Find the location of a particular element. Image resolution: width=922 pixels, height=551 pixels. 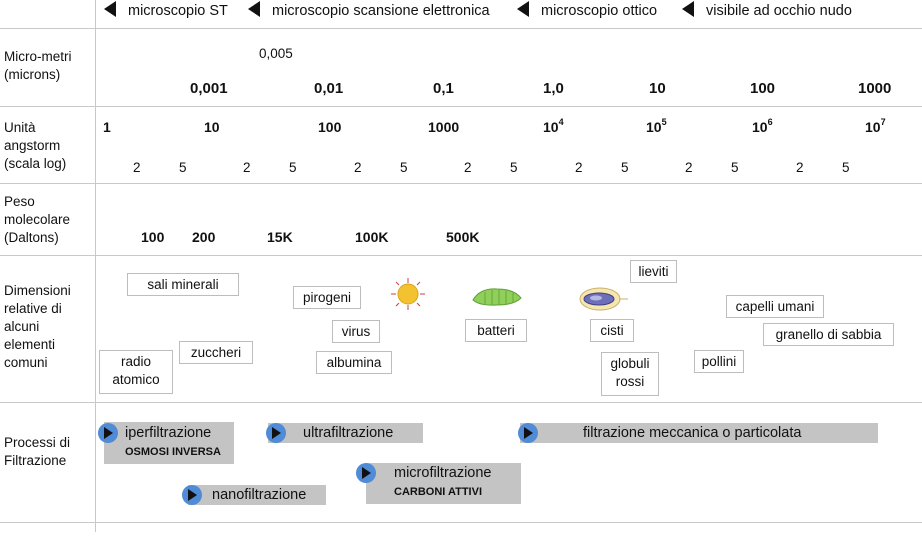

bar-ultrafiltrazione is located at coordinates (345, 433).